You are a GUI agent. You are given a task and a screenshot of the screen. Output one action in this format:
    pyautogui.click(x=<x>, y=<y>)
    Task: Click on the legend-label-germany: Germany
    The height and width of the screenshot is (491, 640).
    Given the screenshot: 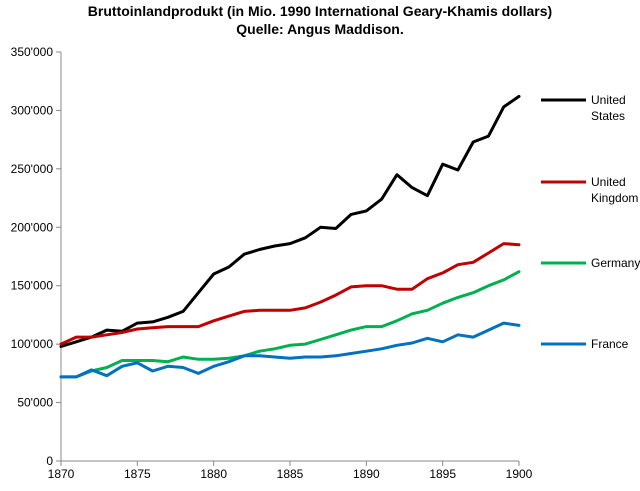 What is the action you would take?
    pyautogui.click(x=615, y=263)
    